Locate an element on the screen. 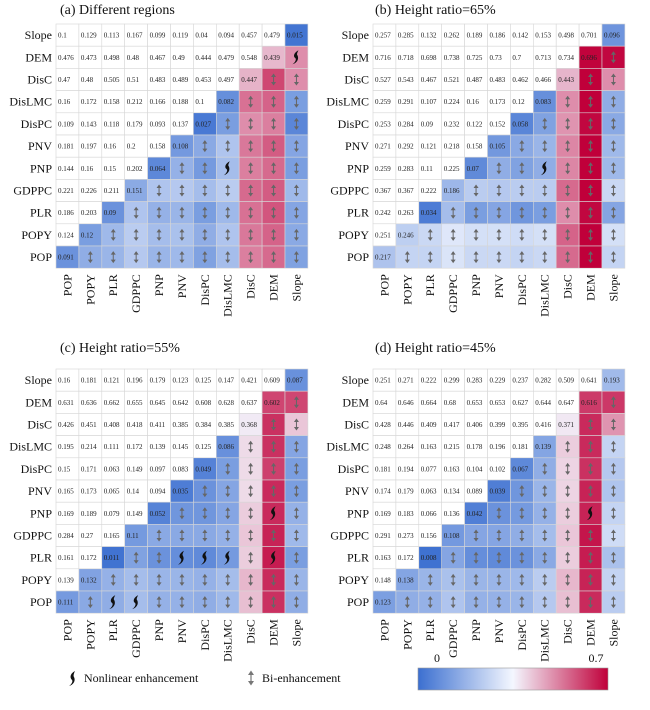  cell-value-label: 0.194 is located at coordinates (406, 469).